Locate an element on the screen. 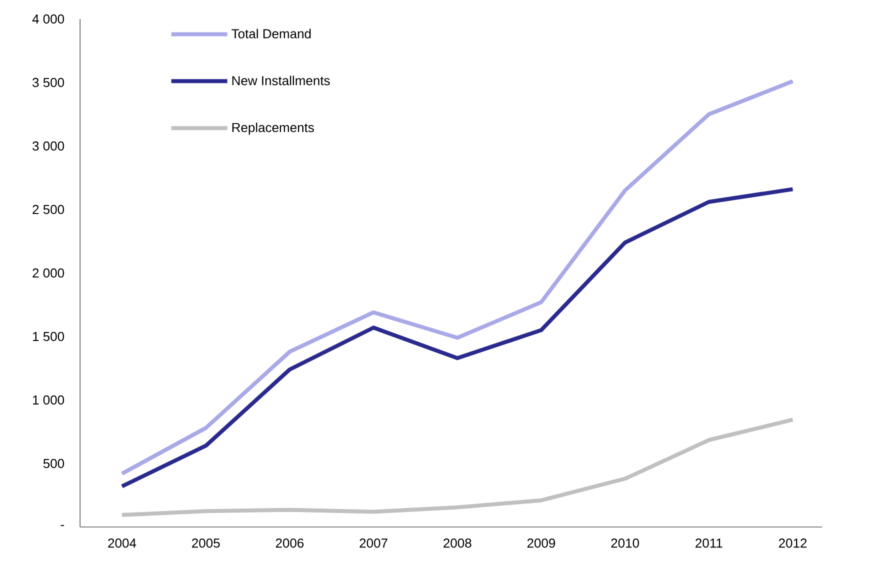  legend-label: New Installments is located at coordinates (281, 81).